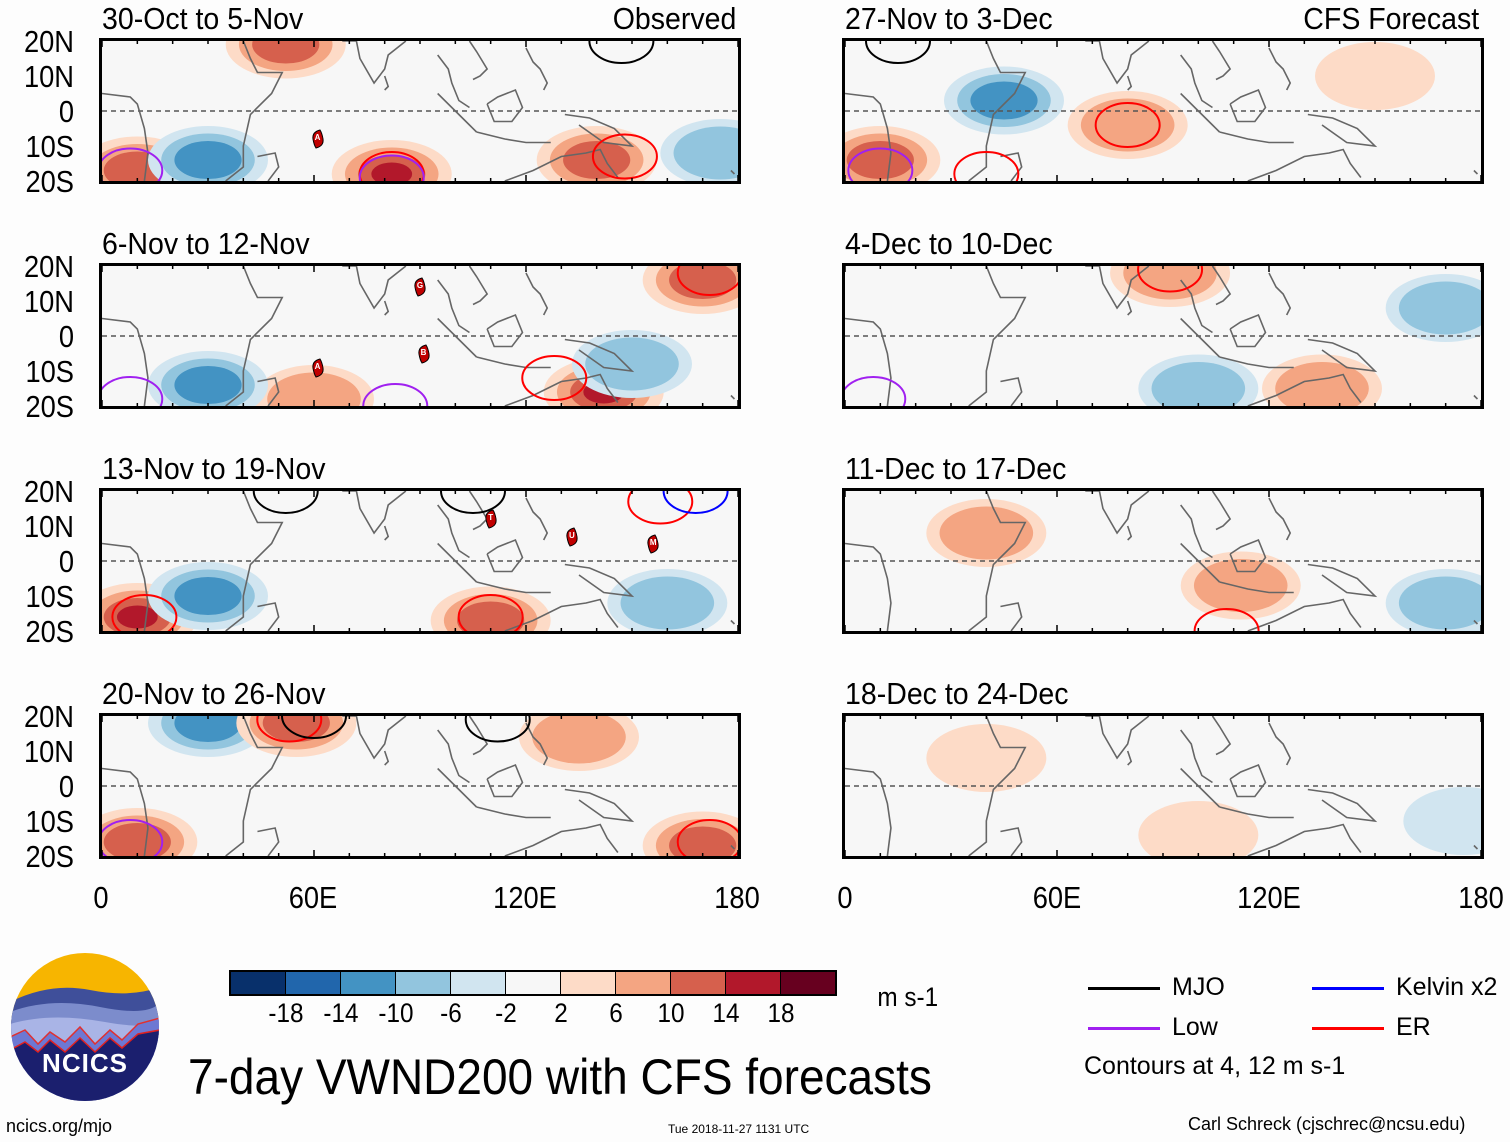 The width and height of the screenshot is (1510, 1142). I want to click on storm-label: T, so click(491, 517).